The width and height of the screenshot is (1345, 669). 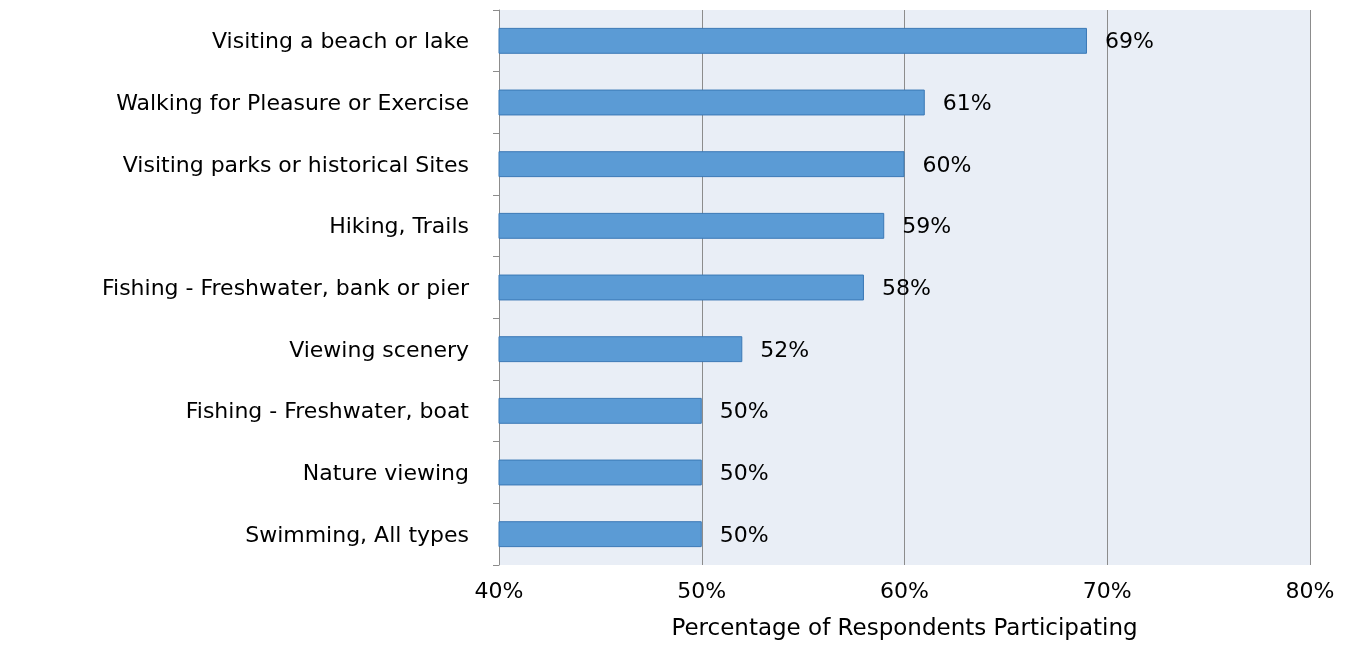 What do you see at coordinates (904, 590) in the screenshot?
I see `x-tick-label: 60%` at bounding box center [904, 590].